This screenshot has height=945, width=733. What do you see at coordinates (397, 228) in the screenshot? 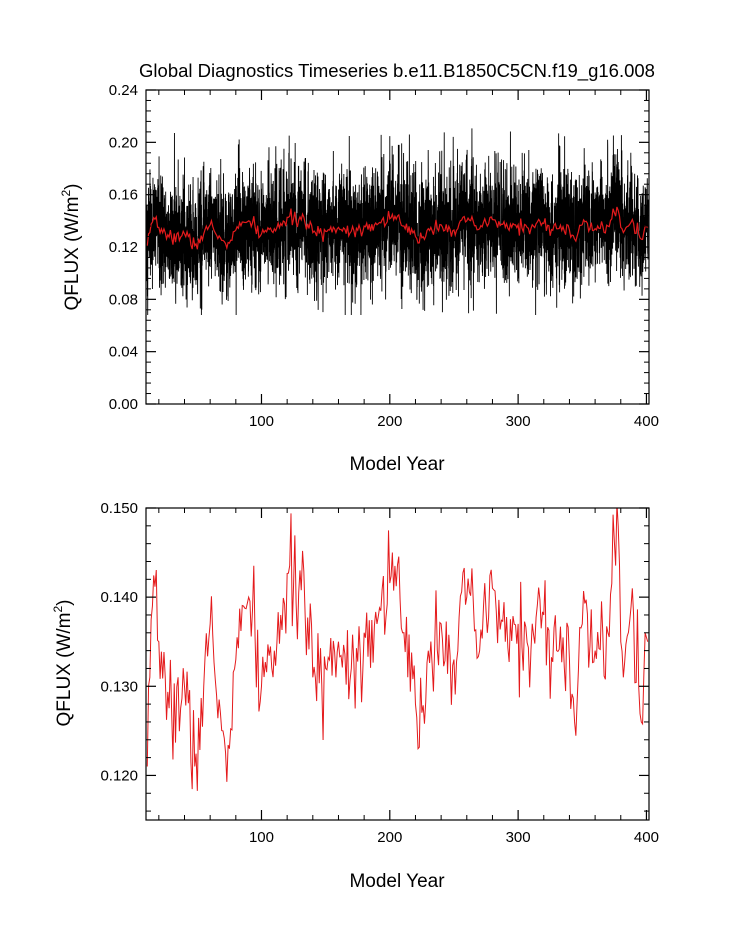
I see `top-annual-line` at bounding box center [397, 228].